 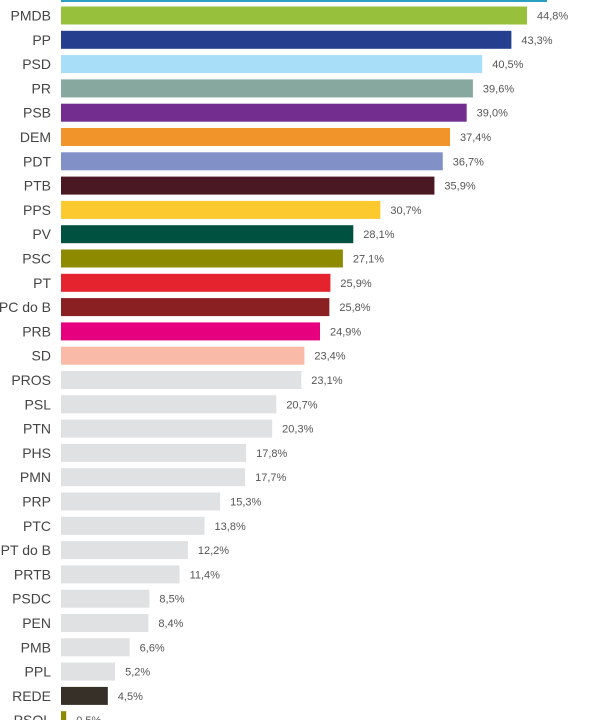 What do you see at coordinates (35, 137) in the screenshot?
I see `category-label: DEM` at bounding box center [35, 137].